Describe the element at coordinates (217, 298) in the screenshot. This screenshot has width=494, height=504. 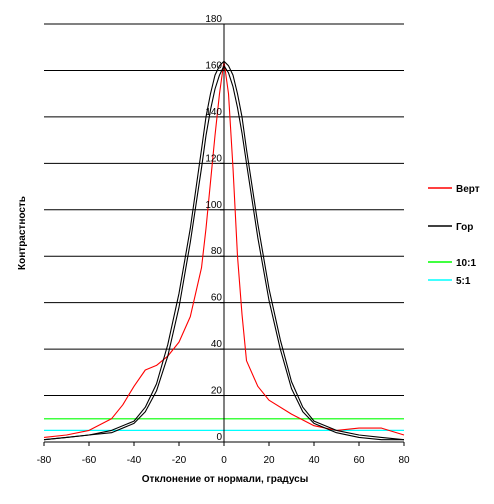
I see `y-tick-label-60: 60` at that location.